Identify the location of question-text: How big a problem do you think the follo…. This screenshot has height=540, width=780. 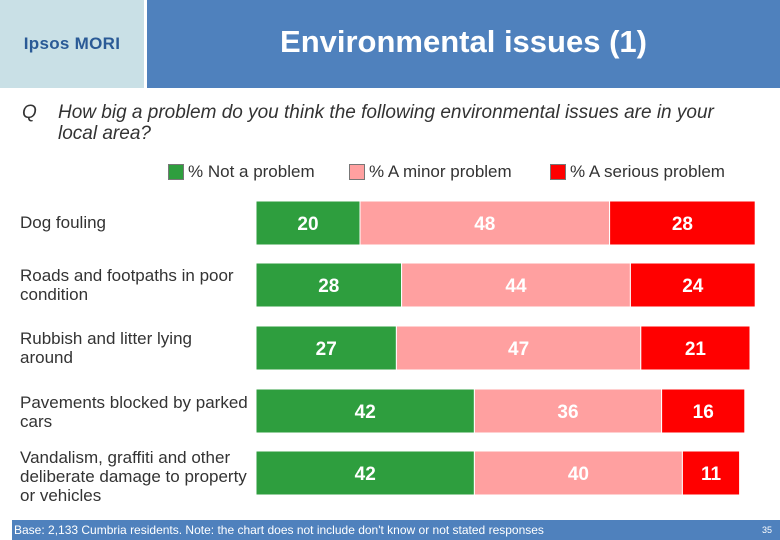
(386, 123).